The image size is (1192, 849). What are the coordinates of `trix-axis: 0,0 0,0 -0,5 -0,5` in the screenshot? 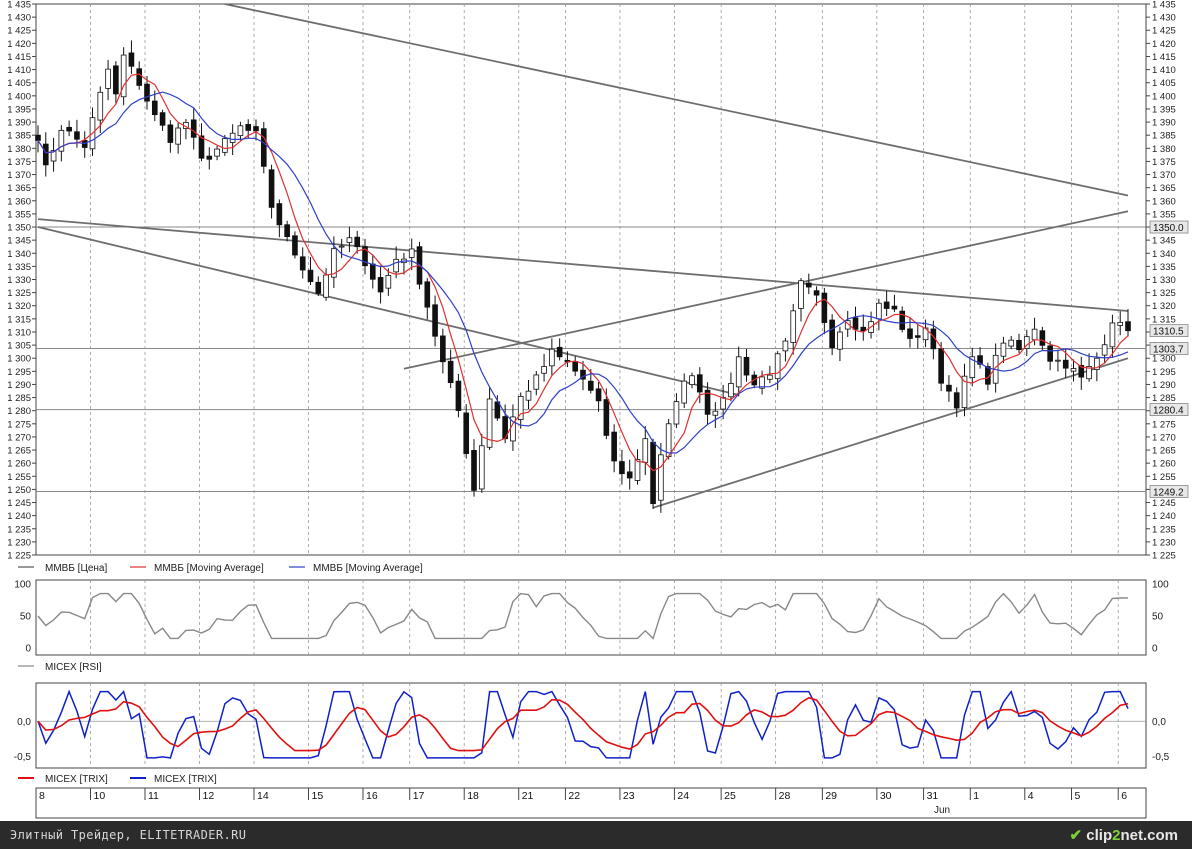 It's located at (592, 740).